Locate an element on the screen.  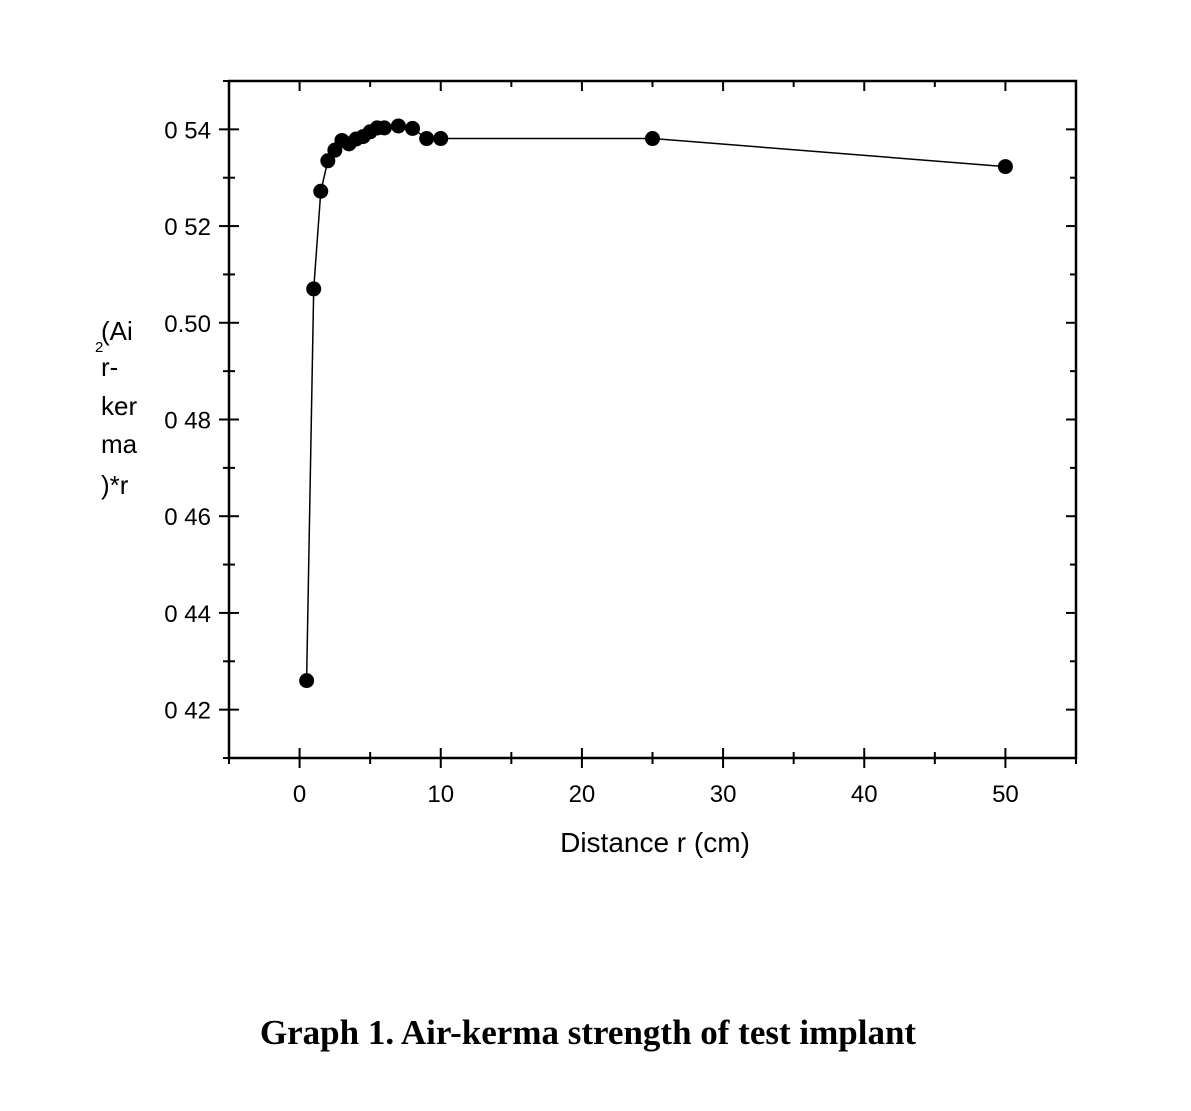
x-tick-label: 30 is located at coordinates (723, 794).